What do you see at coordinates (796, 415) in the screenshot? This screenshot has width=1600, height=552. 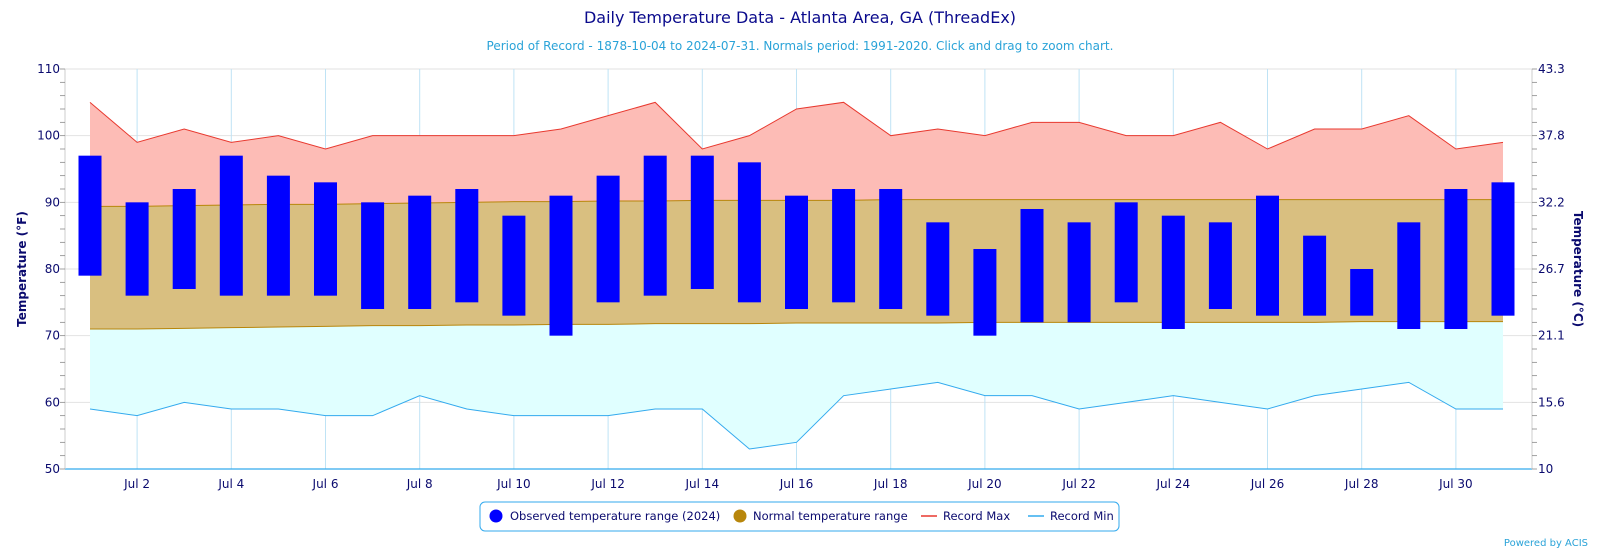 I see `record-min-line` at bounding box center [796, 415].